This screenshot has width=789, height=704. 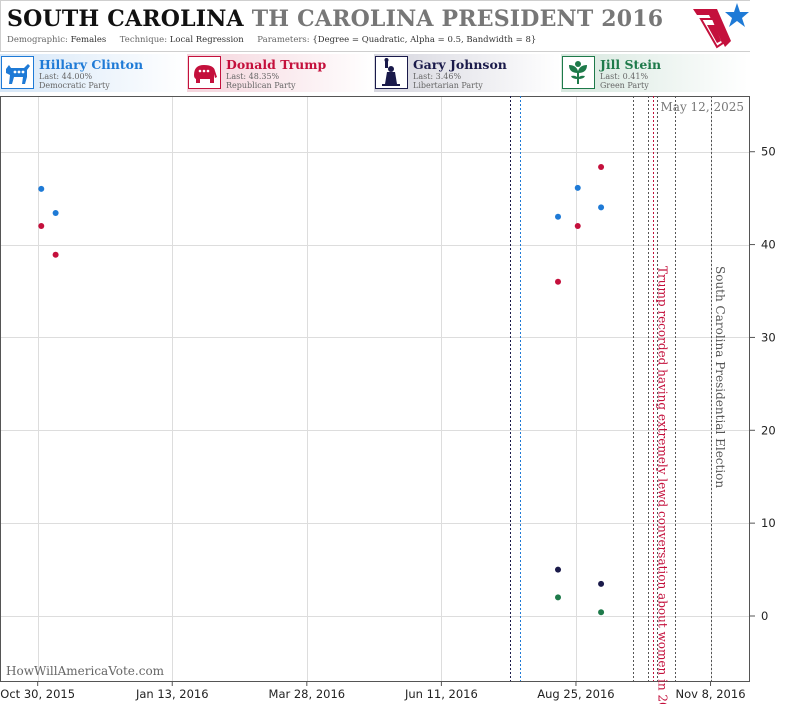 What do you see at coordinates (85, 671) in the screenshot?
I see `source-label: HowWillAmericaVote.com` at bounding box center [85, 671].